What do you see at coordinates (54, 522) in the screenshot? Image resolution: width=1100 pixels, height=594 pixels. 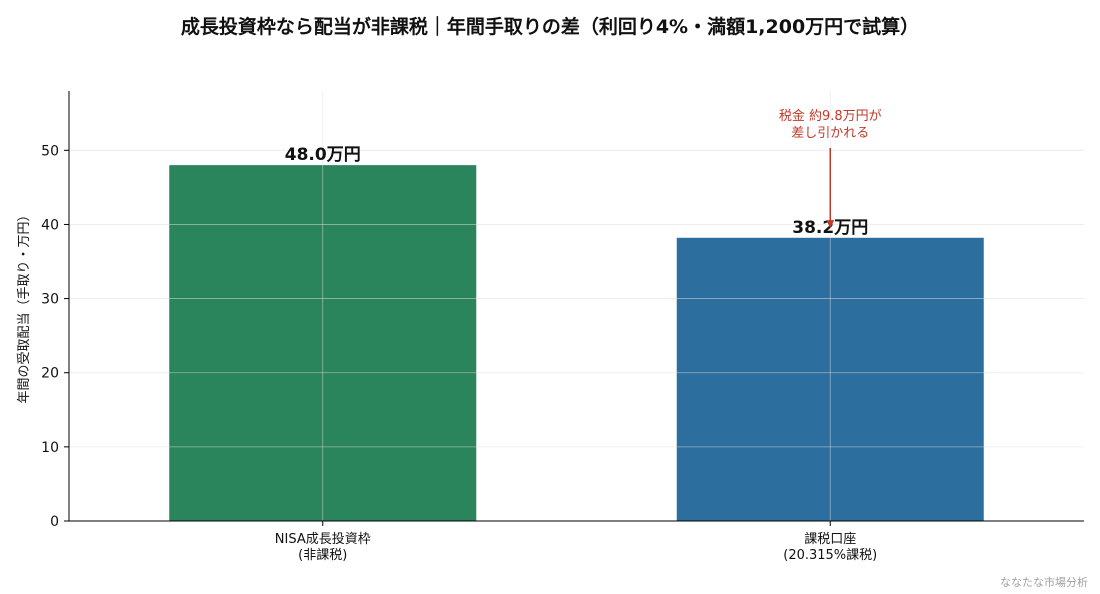 I see `y-tick-label: 0` at bounding box center [54, 522].